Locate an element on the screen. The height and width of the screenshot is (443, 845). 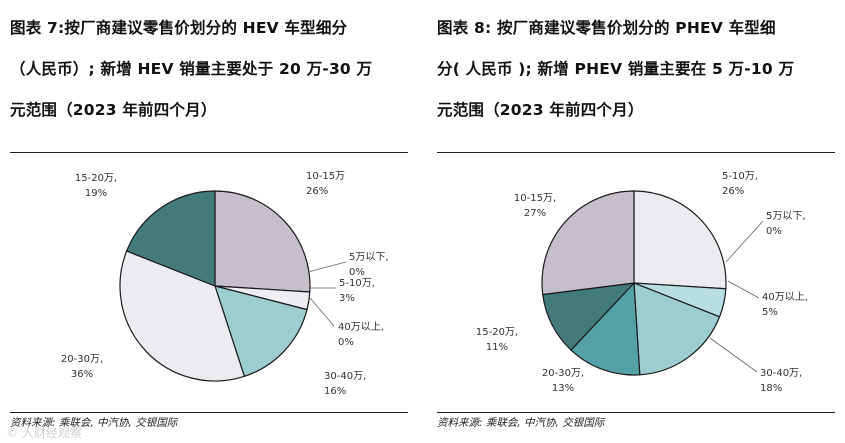
pie-slice-4-name-label: 30-40万, is located at coordinates (345, 376).